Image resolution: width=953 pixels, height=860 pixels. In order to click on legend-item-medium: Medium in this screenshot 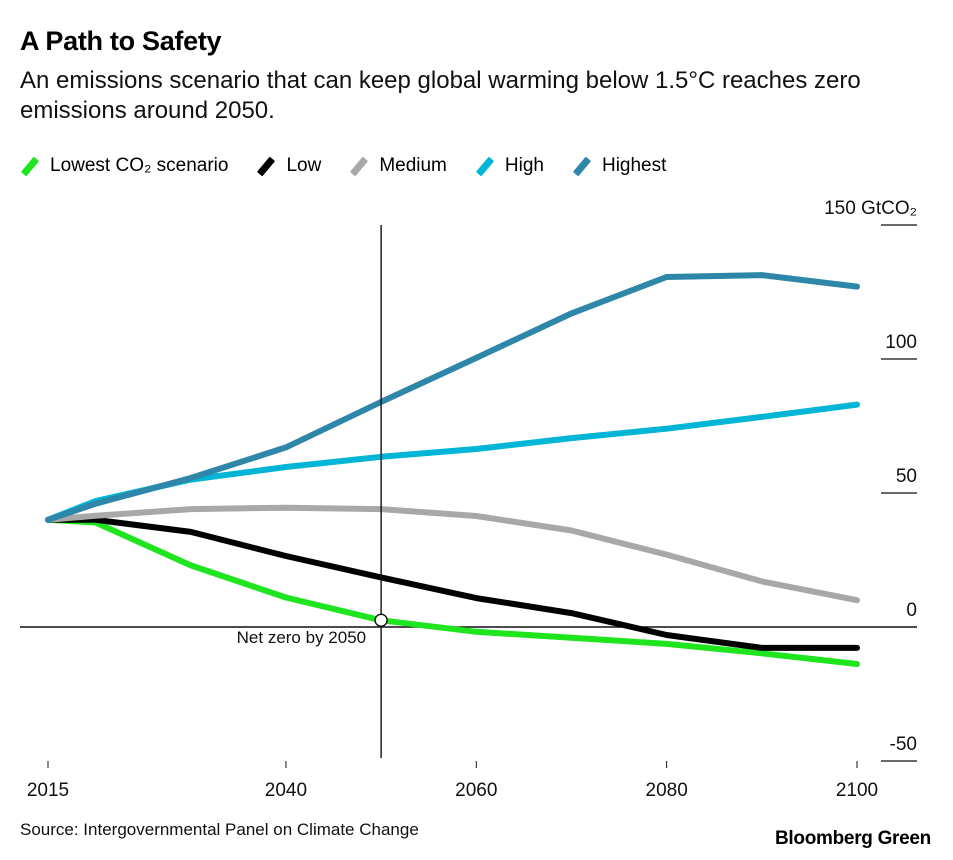, I will do `click(398, 166)`.